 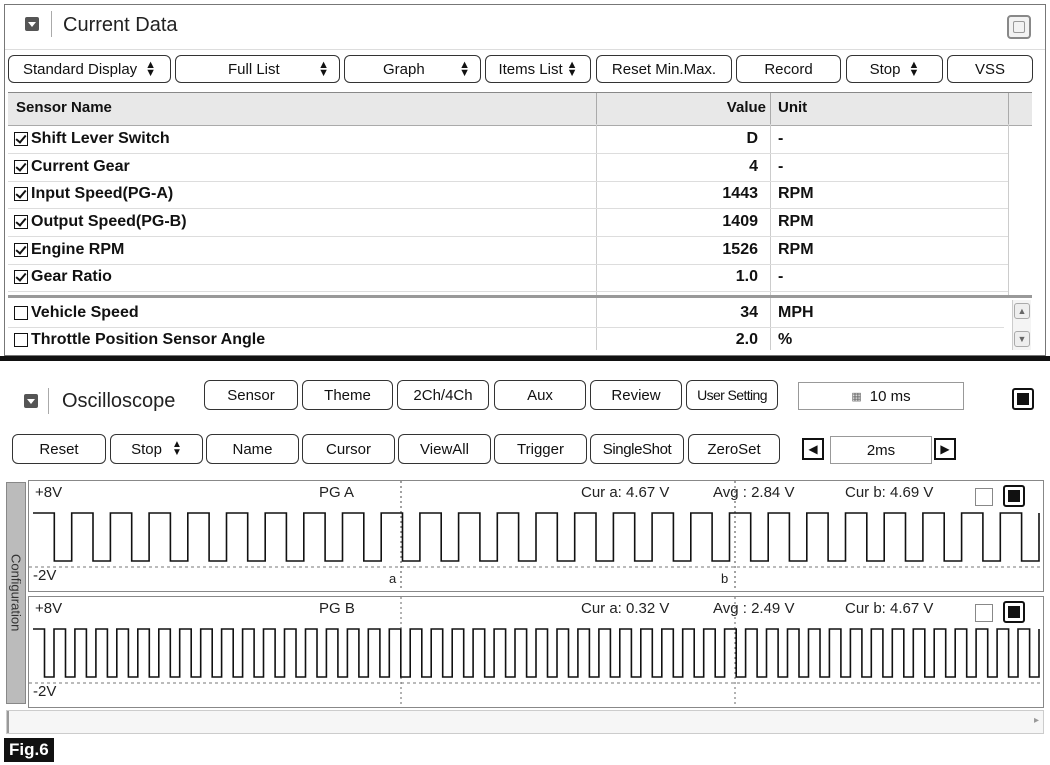 What do you see at coordinates (540, 449) in the screenshot?
I see `trigger-button: Trigger` at bounding box center [540, 449].